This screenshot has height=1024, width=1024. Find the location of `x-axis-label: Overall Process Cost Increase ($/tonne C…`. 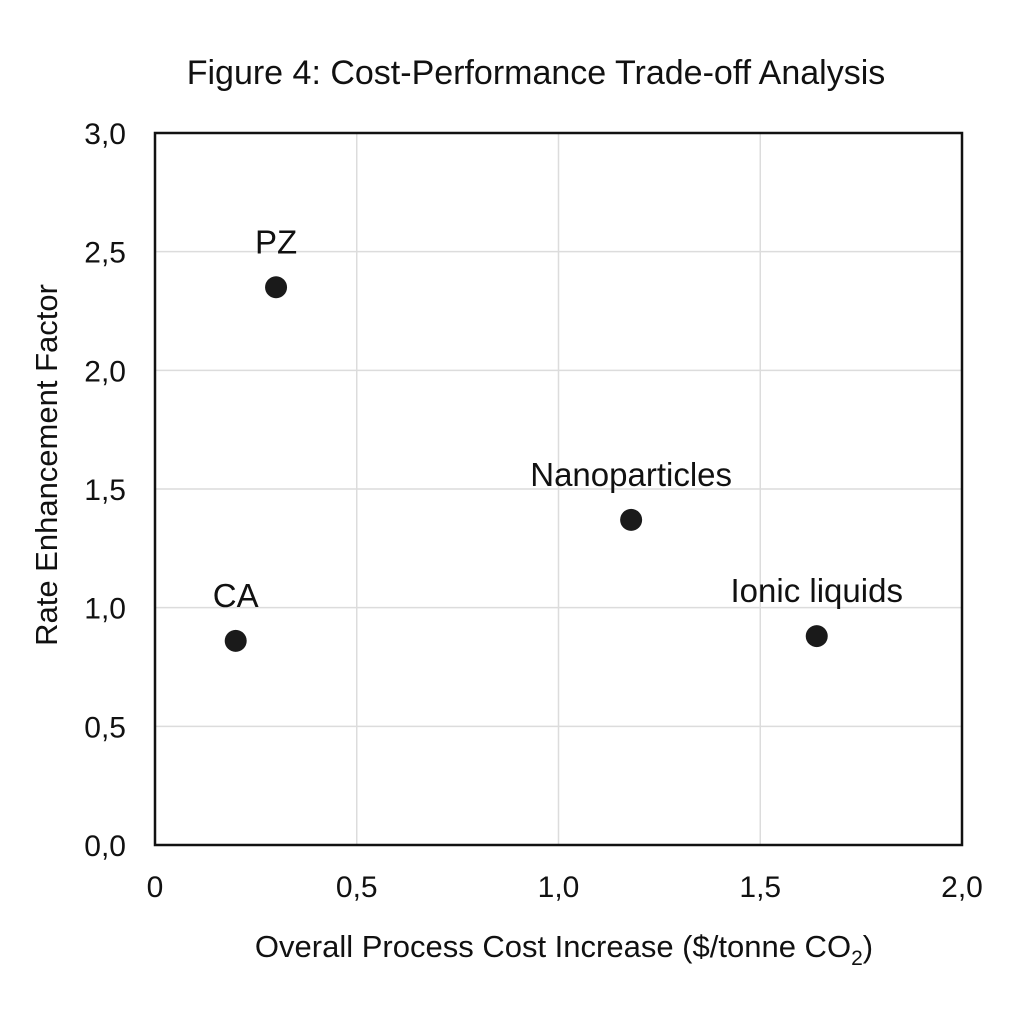

x-axis-label: Overall Process Cost Increase ($/tonne C… is located at coordinates (564, 949).